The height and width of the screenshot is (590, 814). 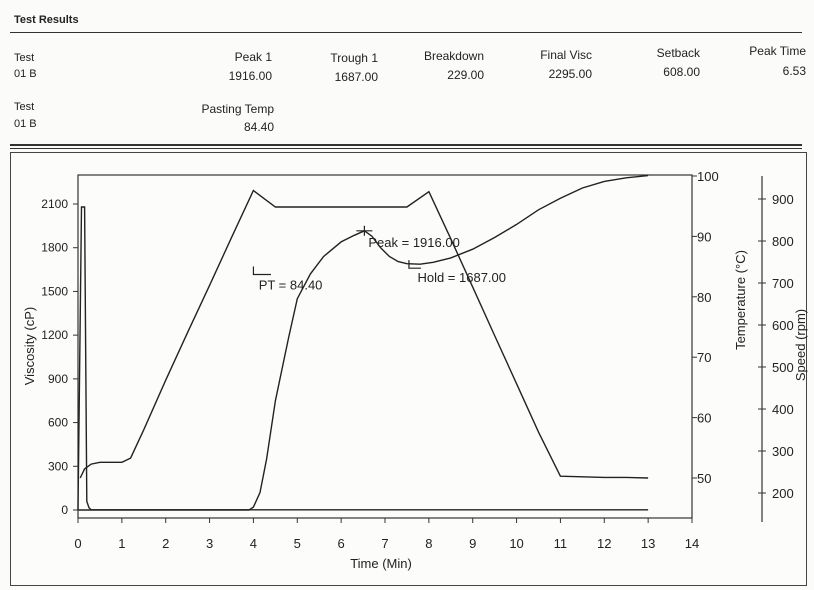 I want to click on hold-marker, so click(x=414, y=264).